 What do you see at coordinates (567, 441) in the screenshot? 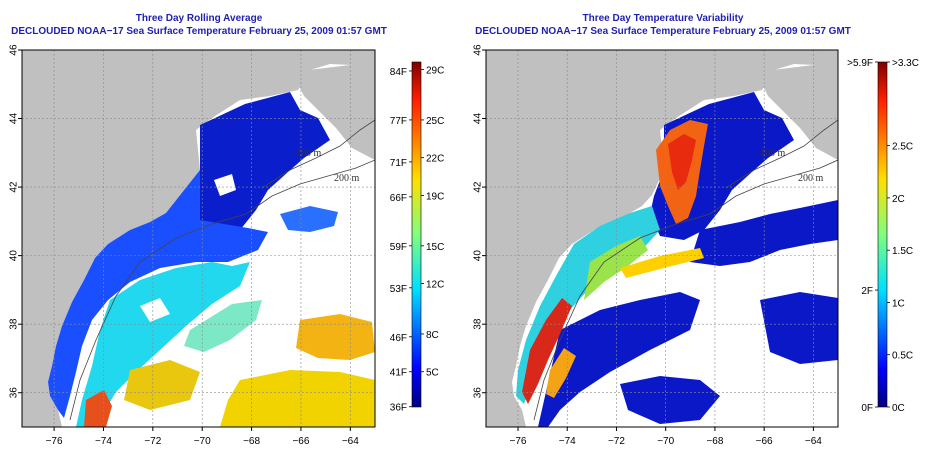
I see `right-x-tick-label: −74` at bounding box center [567, 441].